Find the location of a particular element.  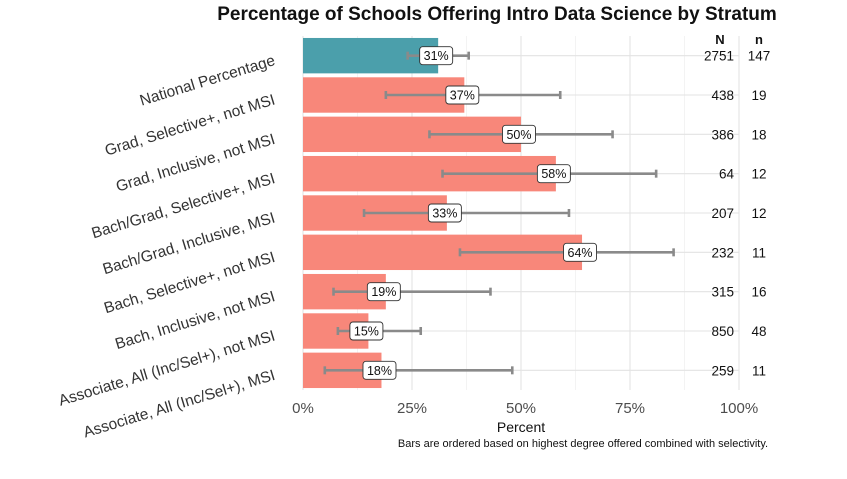

x-tick-label-4: 100% is located at coordinates (739, 408).